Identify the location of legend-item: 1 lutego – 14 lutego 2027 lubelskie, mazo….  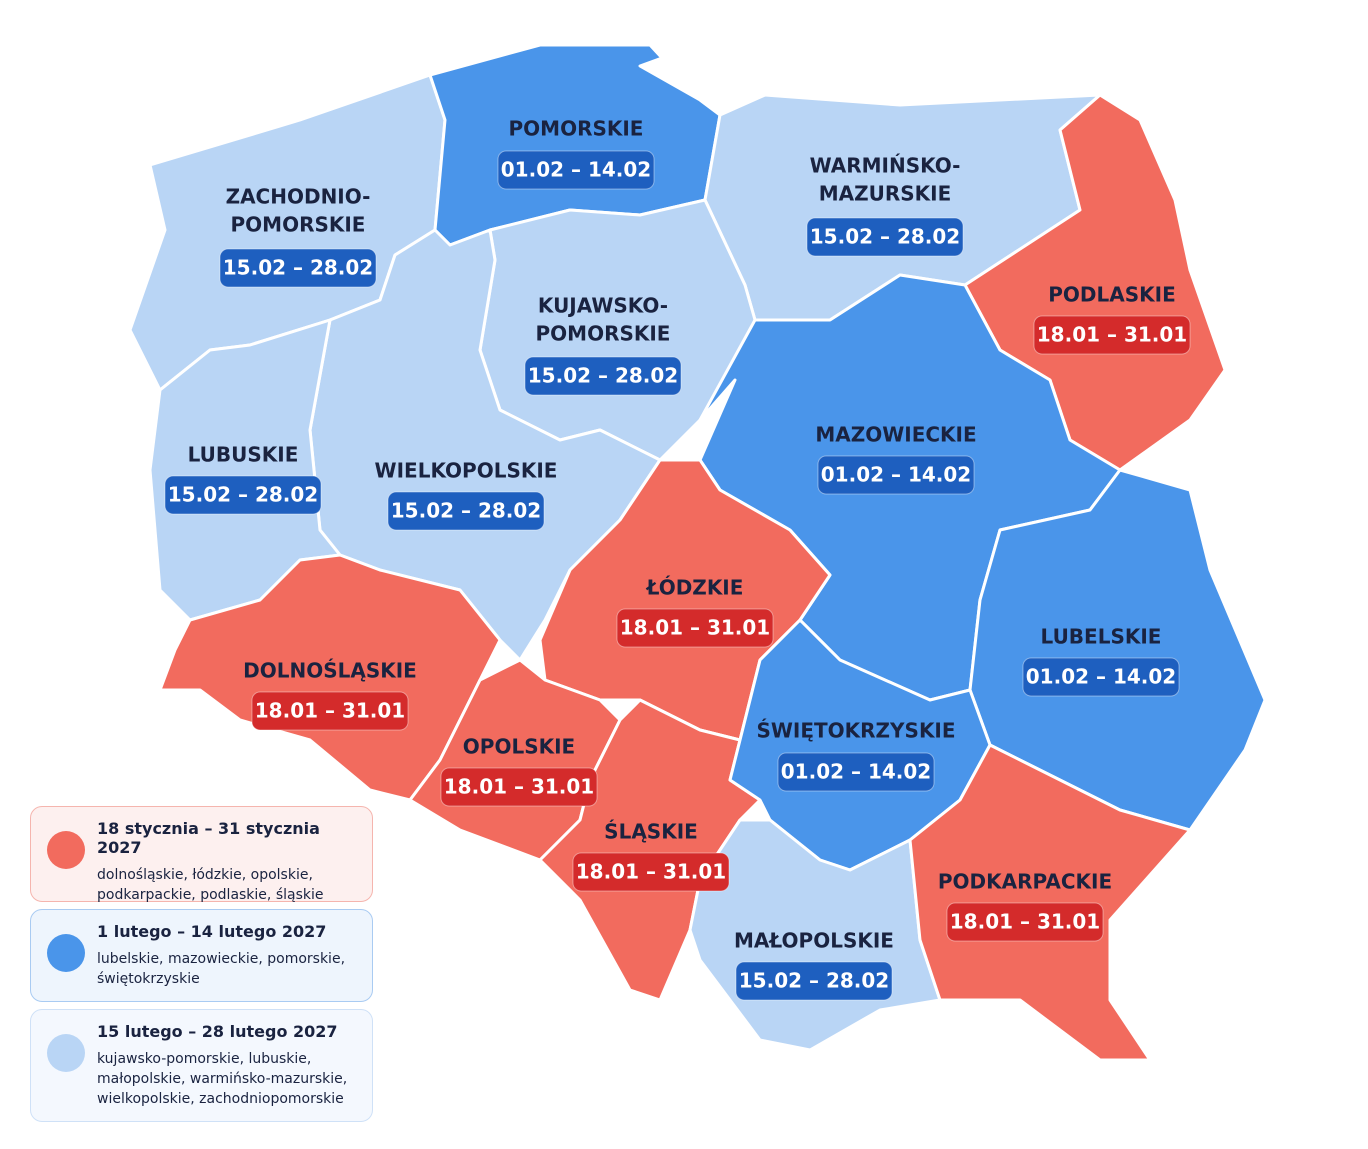
(201, 955).